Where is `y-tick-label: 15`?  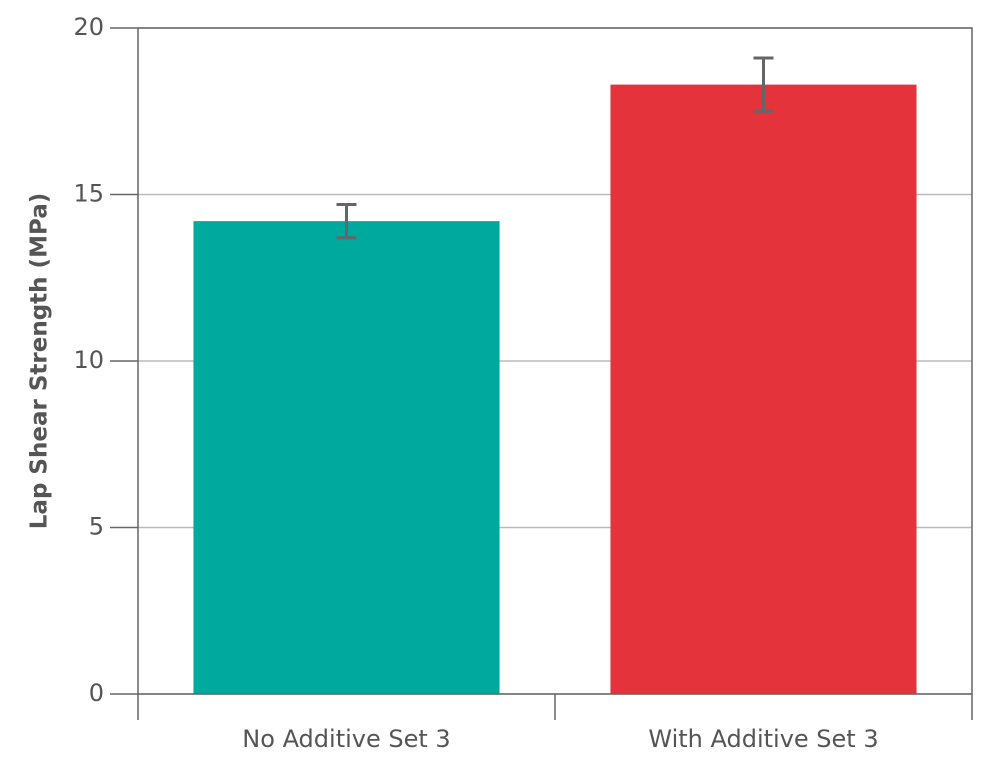 y-tick-label: 15 is located at coordinates (88, 194).